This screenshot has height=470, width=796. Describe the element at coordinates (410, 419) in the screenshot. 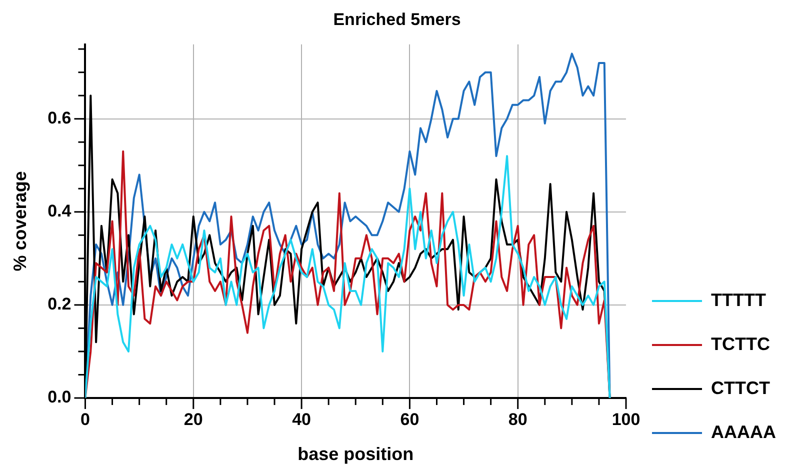

I see `x-tick-label: 60` at that location.